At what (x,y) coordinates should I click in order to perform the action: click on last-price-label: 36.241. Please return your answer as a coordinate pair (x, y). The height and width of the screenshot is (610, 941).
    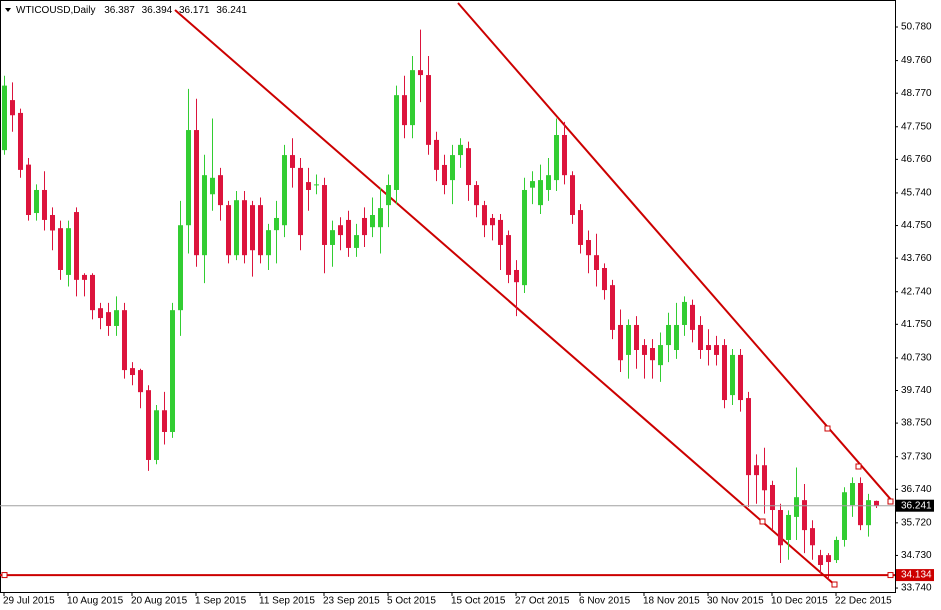
    Looking at the image, I should click on (916, 505).